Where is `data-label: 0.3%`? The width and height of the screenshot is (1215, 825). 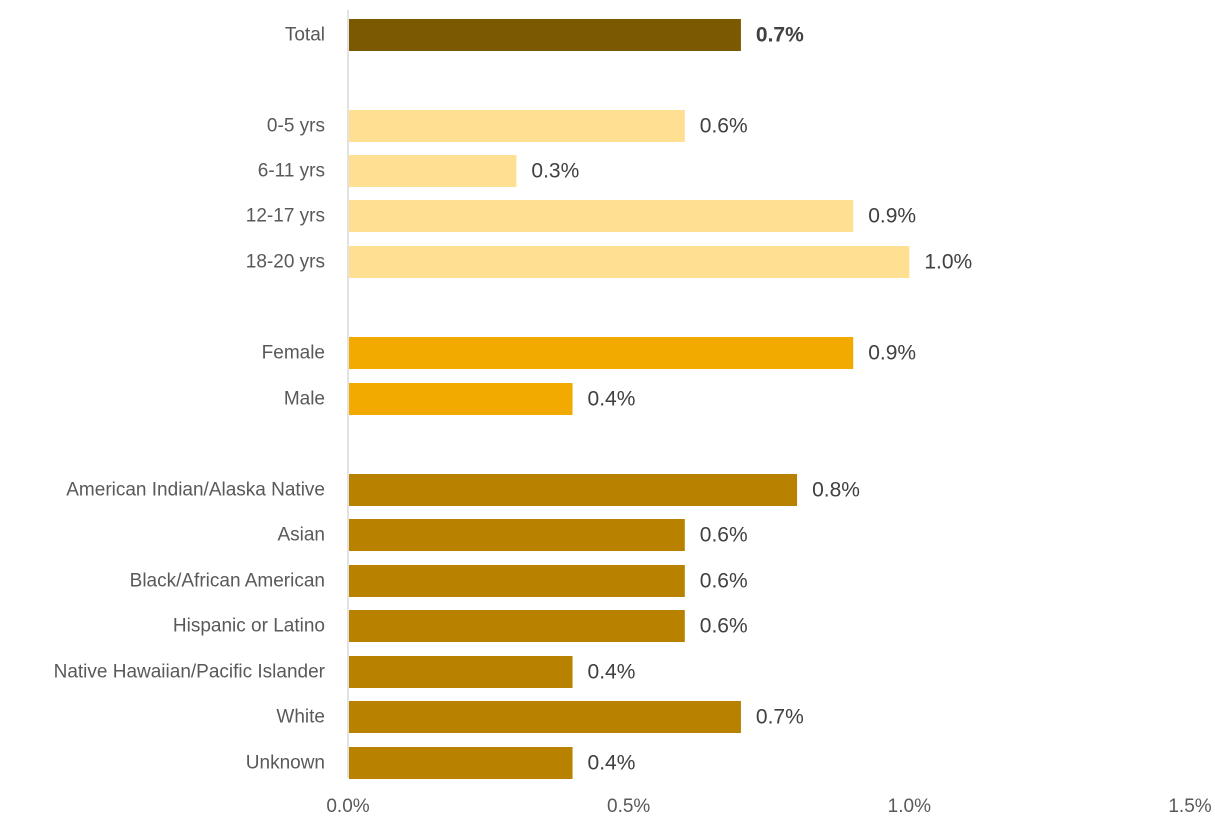
data-label: 0.3% is located at coordinates (555, 171).